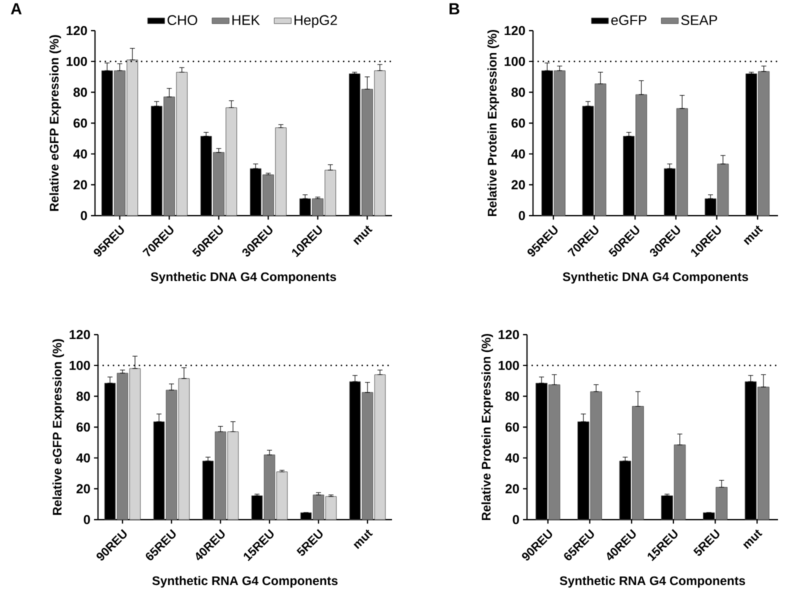  I want to click on legend-label: HepG2, so click(315, 21).